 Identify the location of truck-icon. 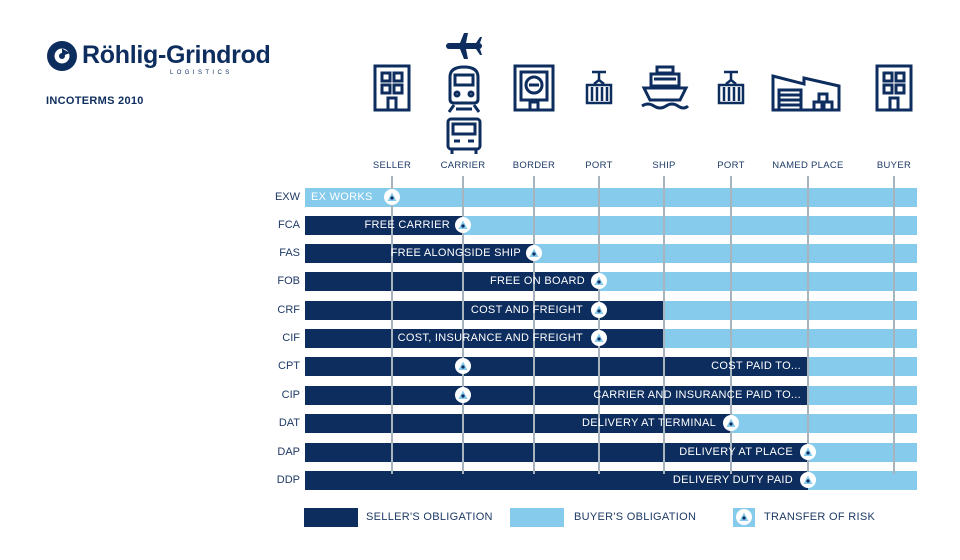
(464, 135).